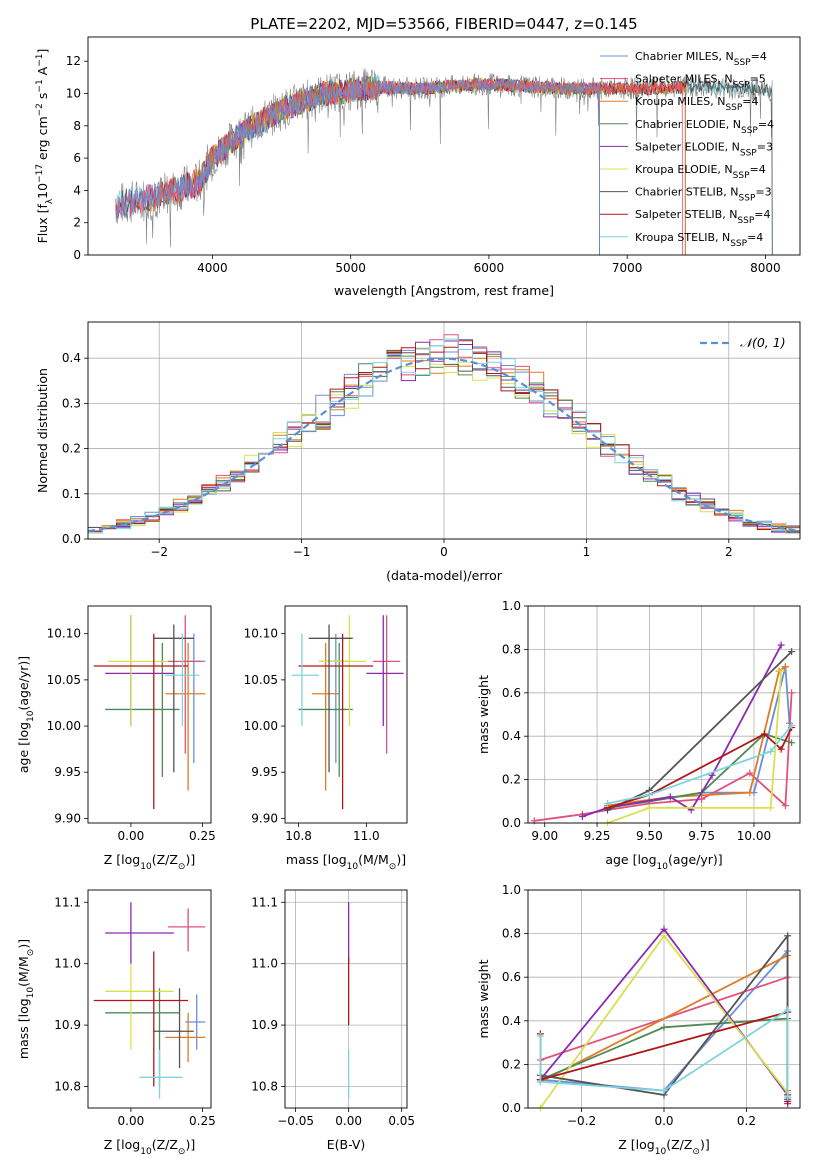  Describe the element at coordinates (302, 552) in the screenshot. I see `x-tick-label: −1` at that location.